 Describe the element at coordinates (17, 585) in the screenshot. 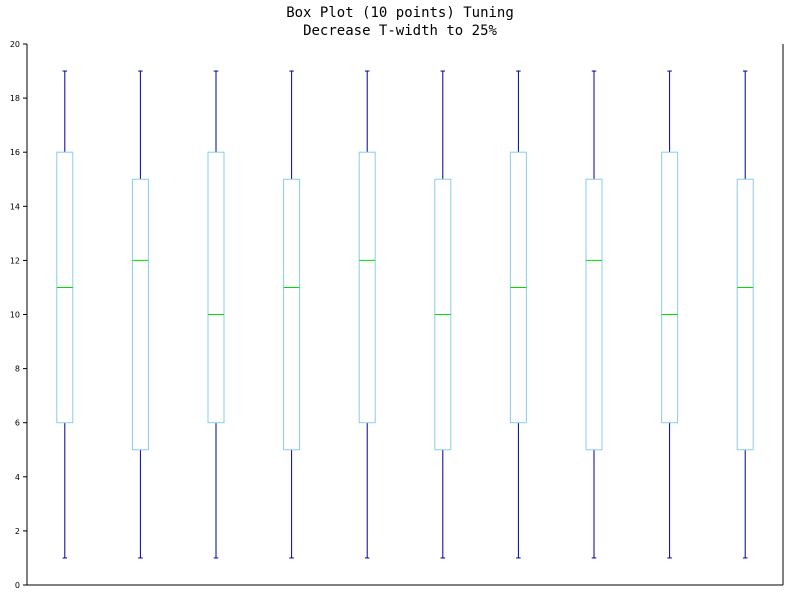

I see `y-tick-label: 0` at that location.